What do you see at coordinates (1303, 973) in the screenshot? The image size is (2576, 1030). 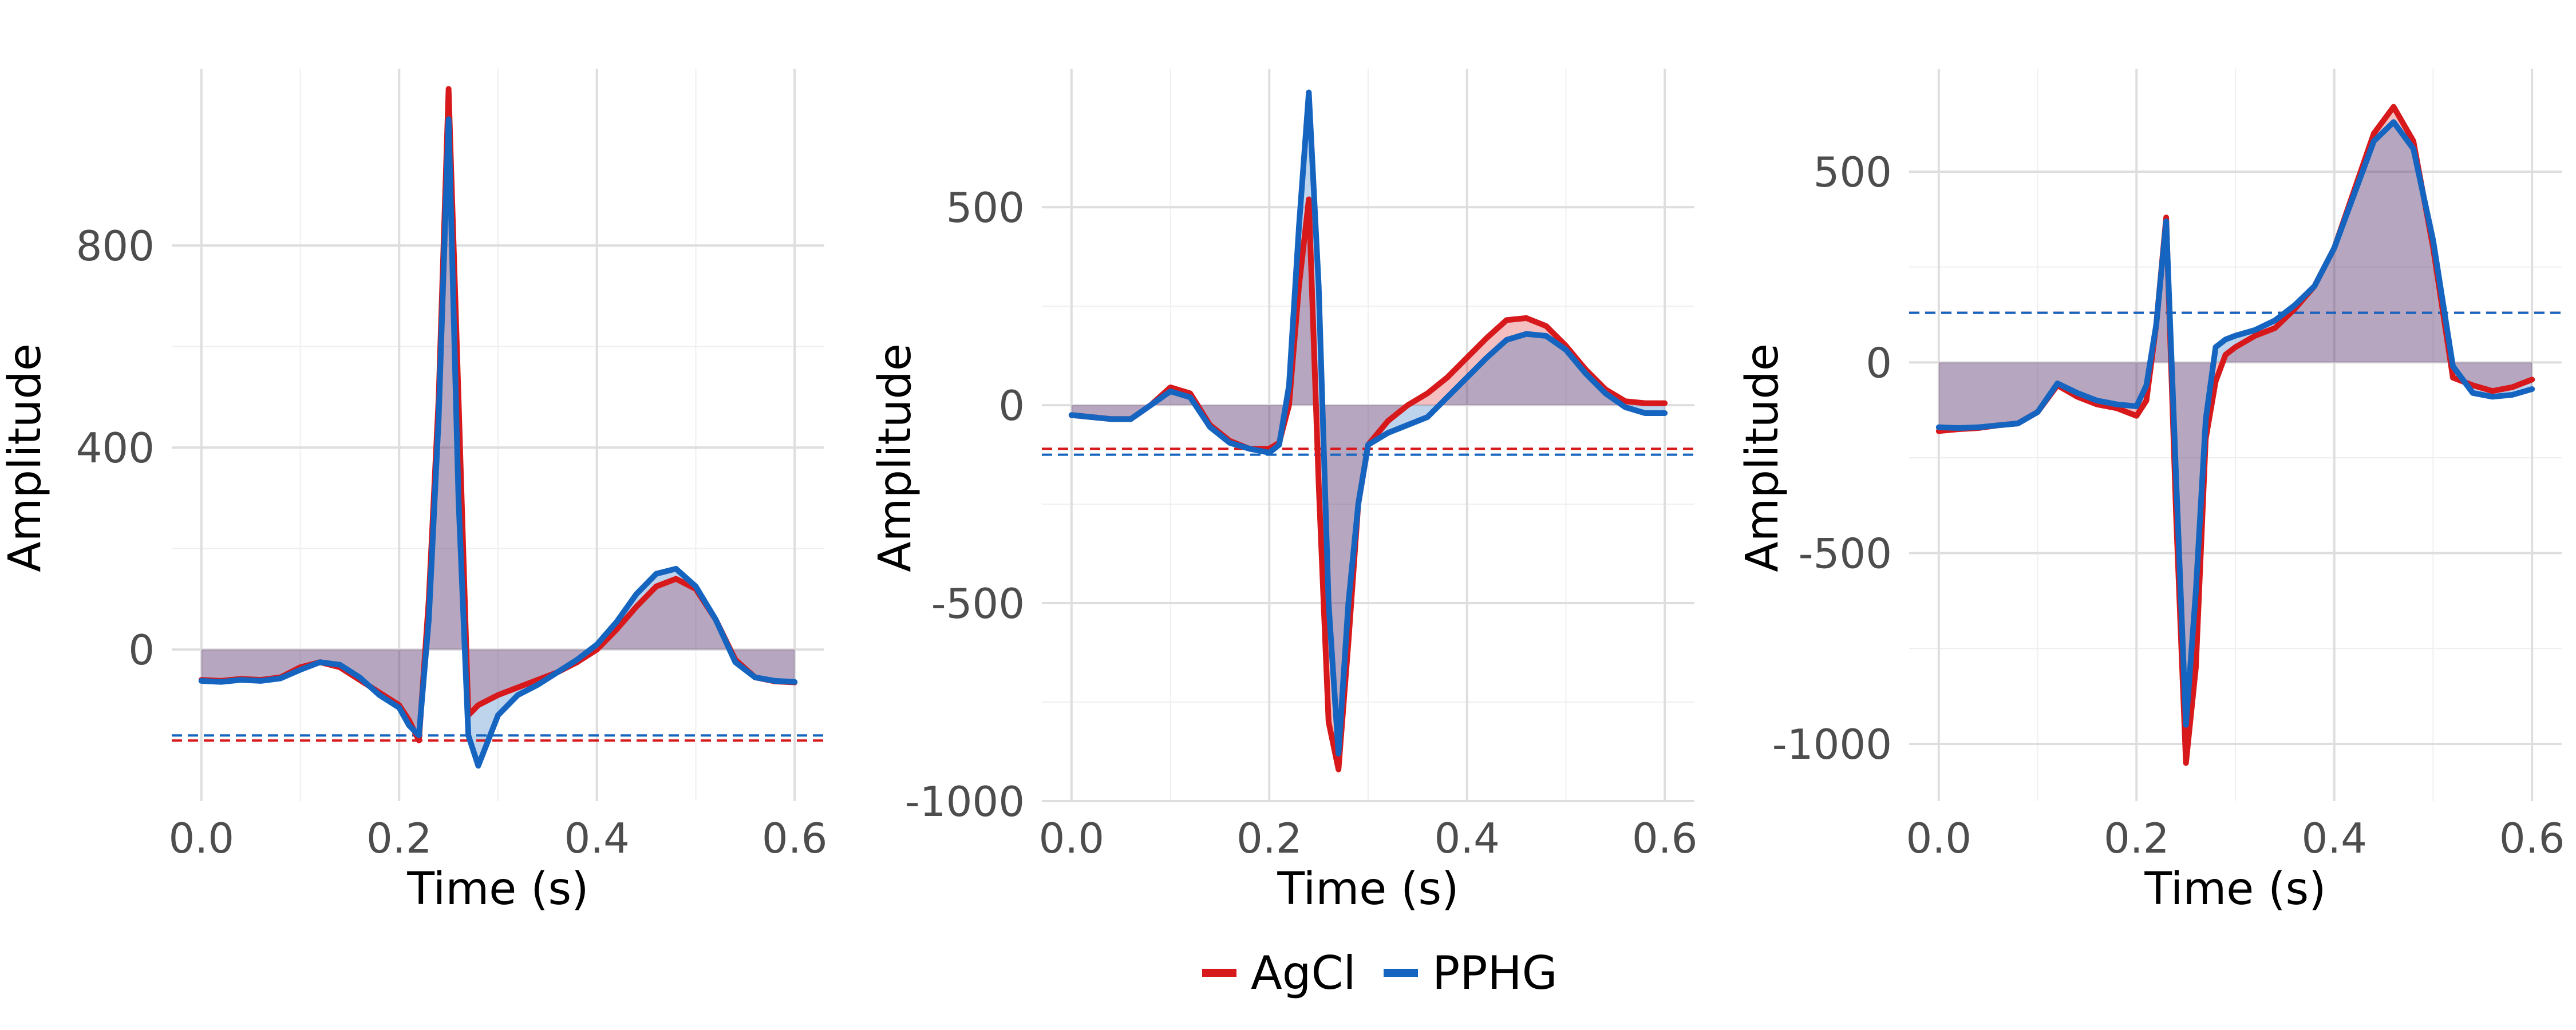 I see `legend-label-agcl: AgCl` at bounding box center [1303, 973].